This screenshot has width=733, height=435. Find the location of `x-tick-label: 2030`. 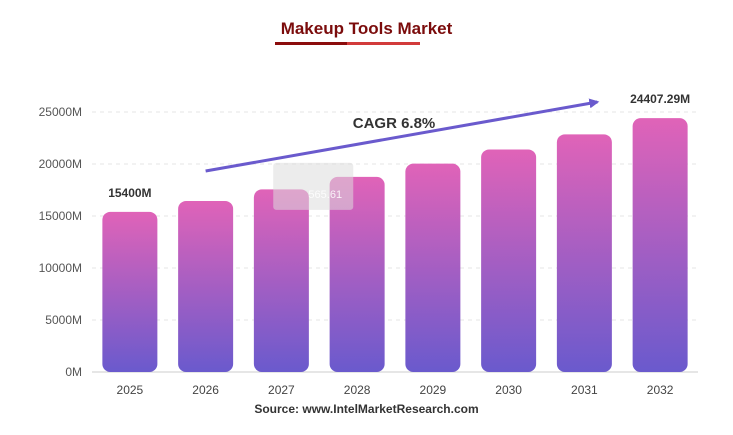

x-tick-label: 2030 is located at coordinates (508, 390).